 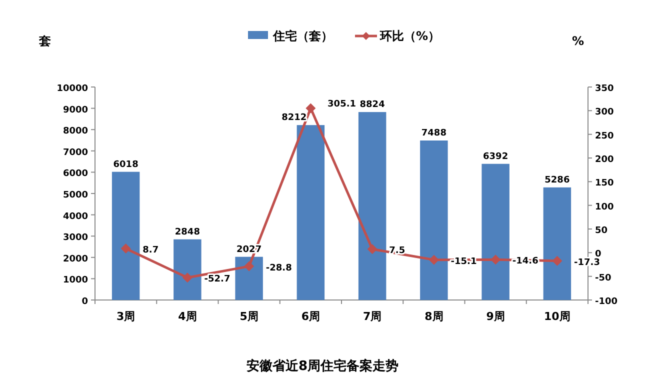 What do you see at coordinates (604, 160) in the screenshot?
I see `y2-tick-label: 200` at bounding box center [604, 160].